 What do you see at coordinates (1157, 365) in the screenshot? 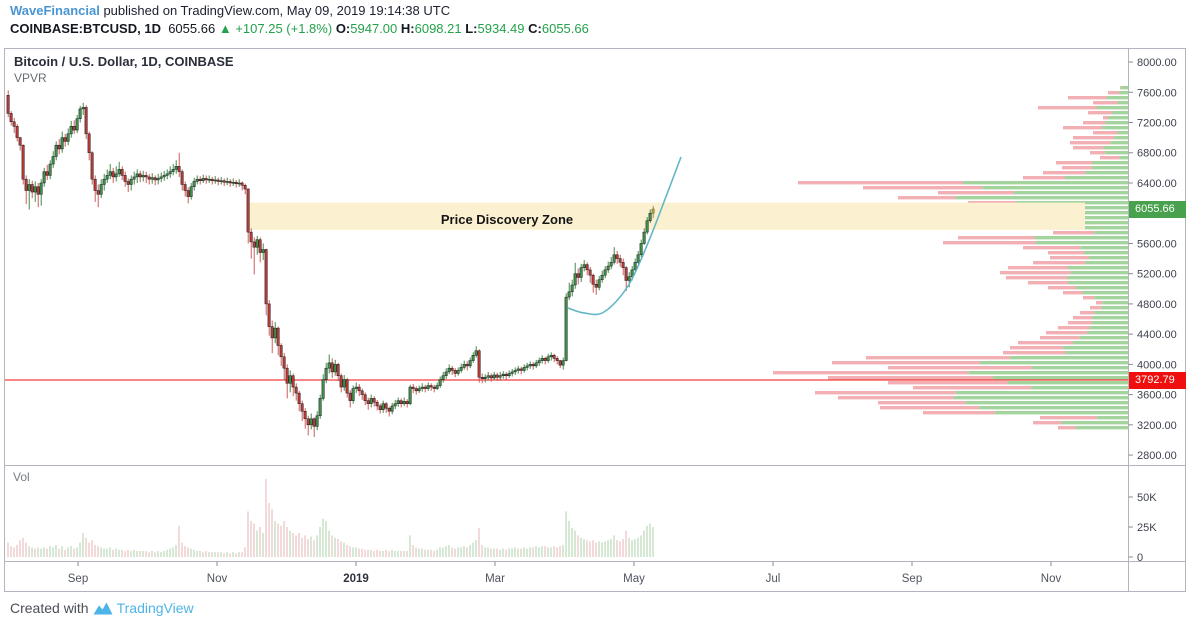
I see `svg-text: 4000.00` at bounding box center [1157, 365].